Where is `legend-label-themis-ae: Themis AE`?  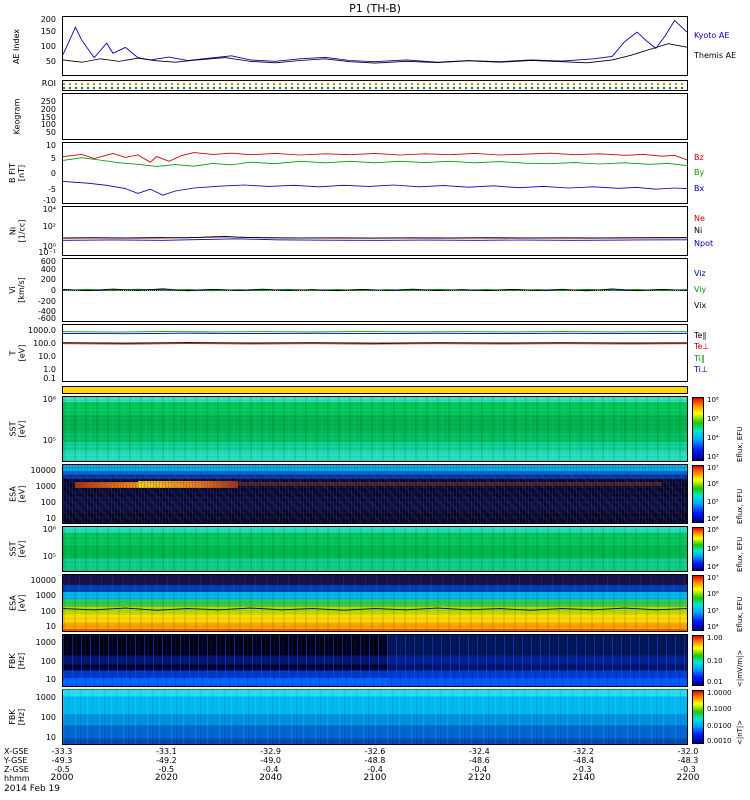 legend-label-themis-ae: Themis AE is located at coordinates (715, 55).